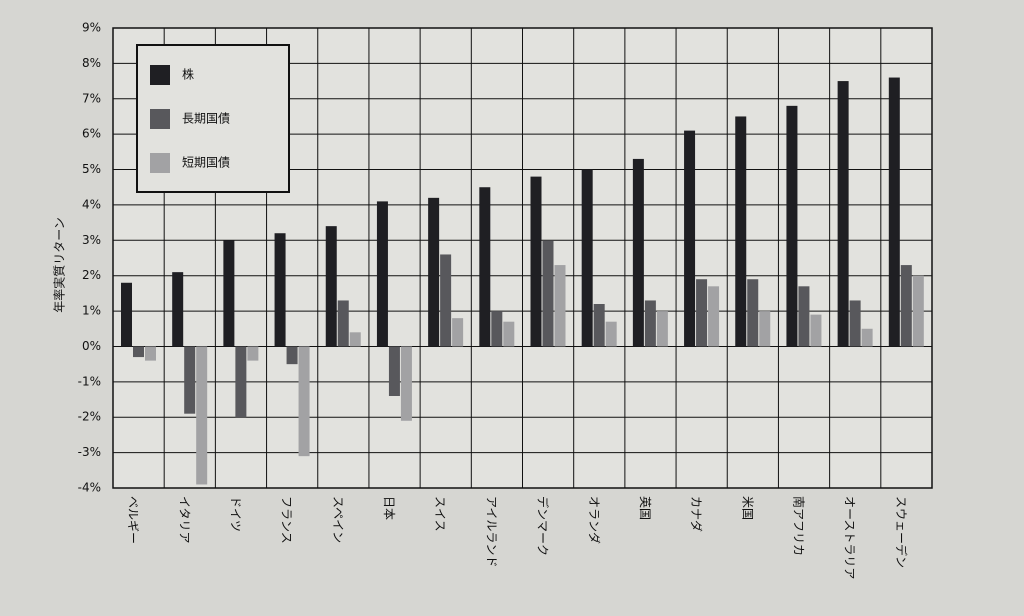 The height and width of the screenshot is (616, 1024). Describe the element at coordinates (89, 381) in the screenshot. I see `y-tick-label: -1%` at that location.